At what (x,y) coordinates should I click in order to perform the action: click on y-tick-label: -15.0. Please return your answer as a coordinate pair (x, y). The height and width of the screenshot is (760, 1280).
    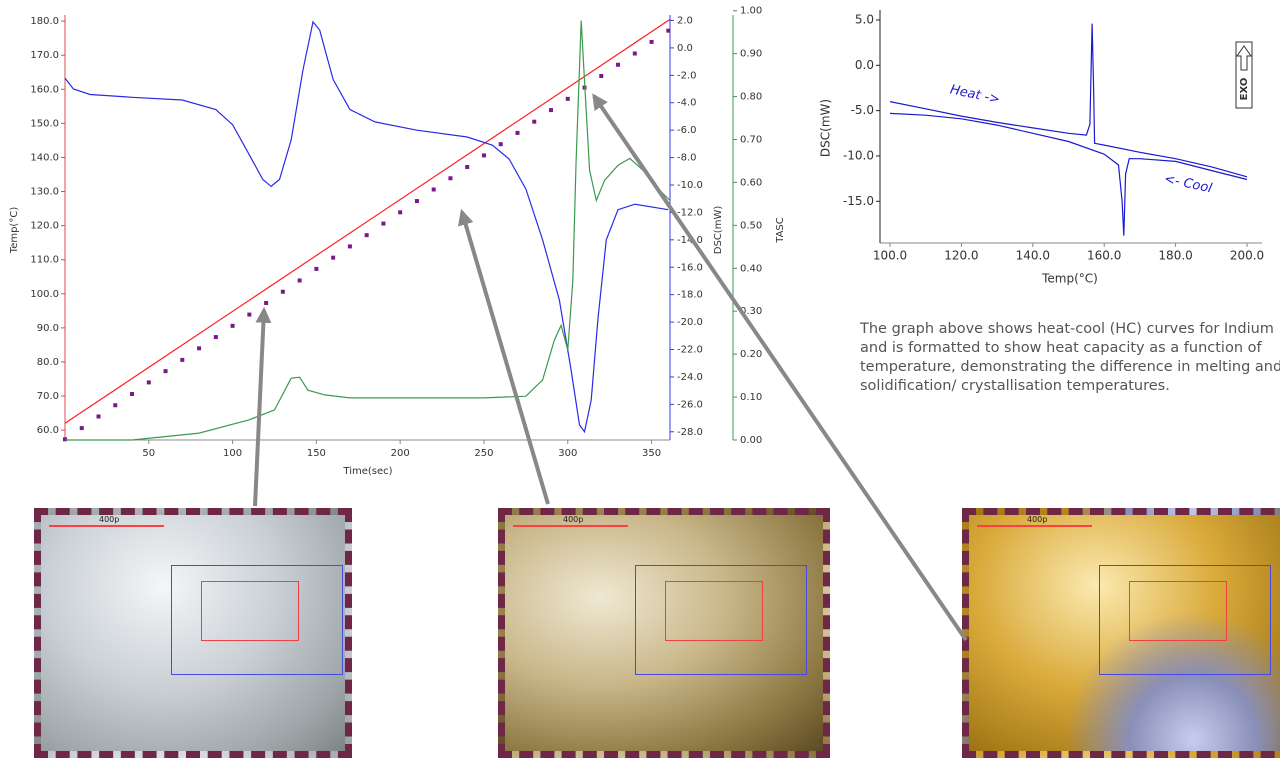
    Looking at the image, I should click on (858, 201).